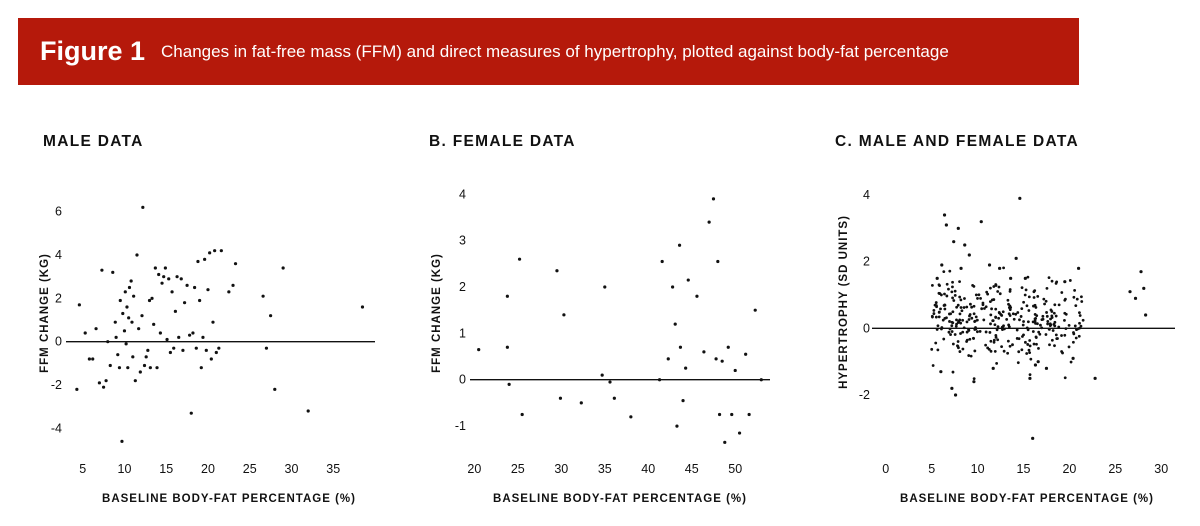 This screenshot has width=1200, height=526. What do you see at coordinates (125, 469) in the screenshot?
I see `x-tick-label: 10` at bounding box center [125, 469].